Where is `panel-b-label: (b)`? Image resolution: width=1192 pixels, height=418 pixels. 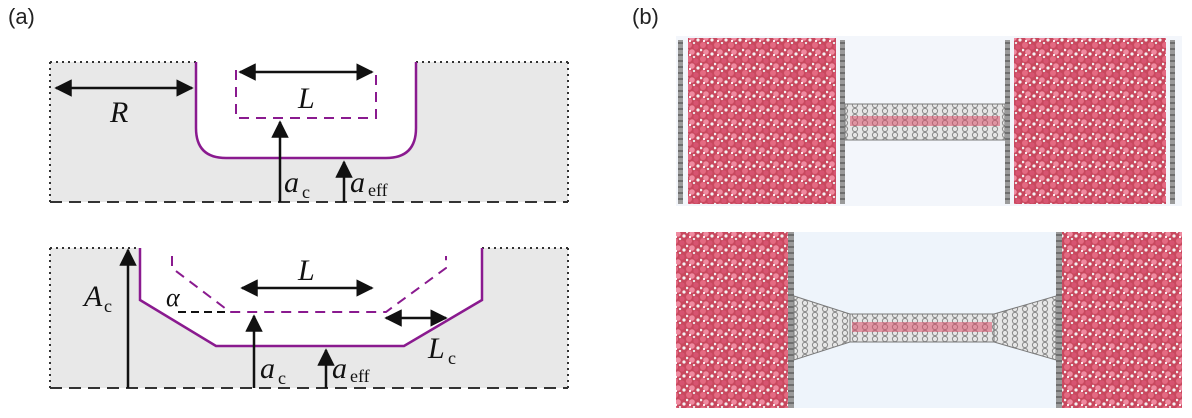 panel-b-label: (b) is located at coordinates (645, 16).